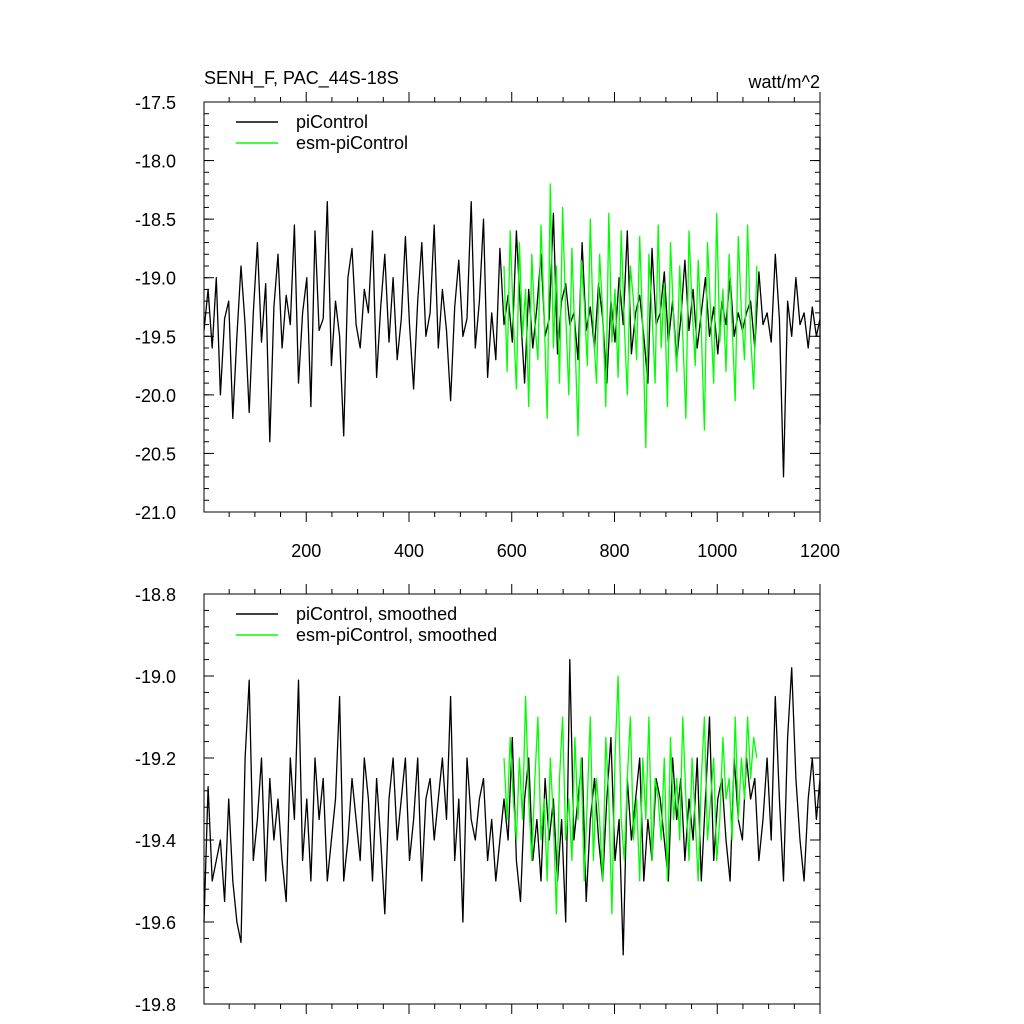 The image size is (1024, 1024). What do you see at coordinates (155, 923) in the screenshot?
I see `y-tick-label: -19.6` at bounding box center [155, 923].